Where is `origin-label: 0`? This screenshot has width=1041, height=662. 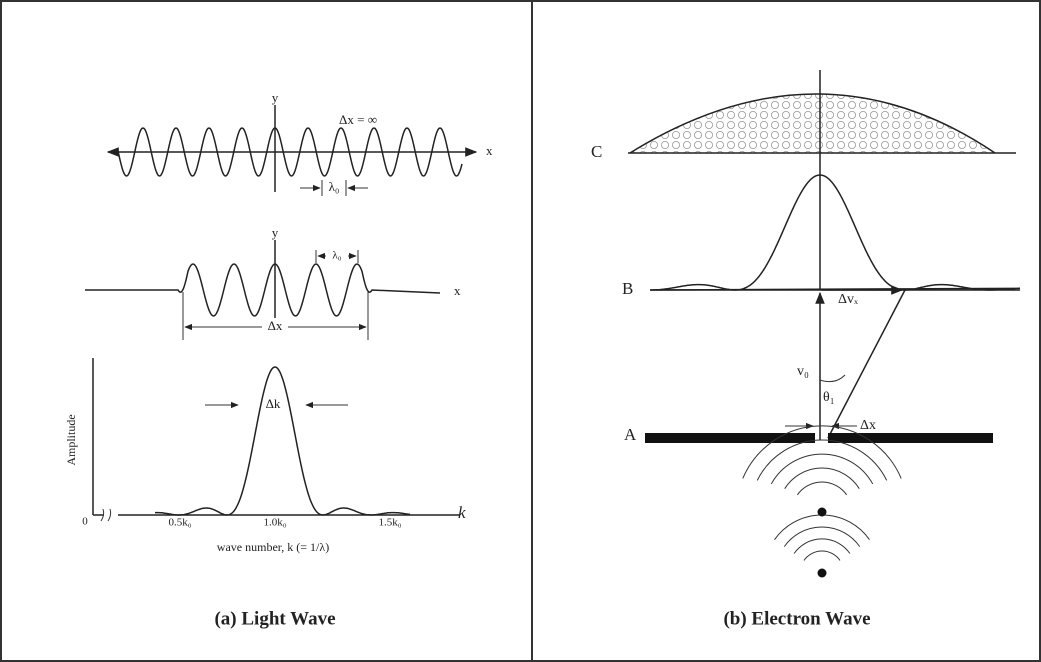 origin-label: 0 is located at coordinates (85, 522).